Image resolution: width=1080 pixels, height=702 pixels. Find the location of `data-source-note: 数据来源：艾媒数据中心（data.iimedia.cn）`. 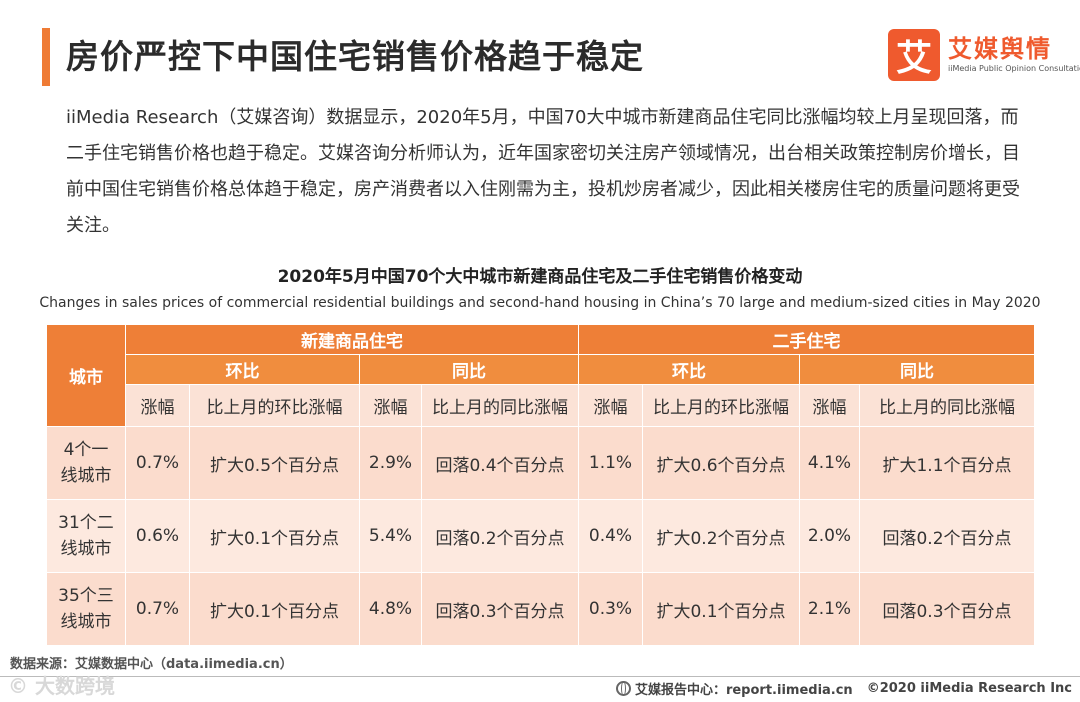

data-source-note: 数据来源：艾媒数据中心（data.iimedia.cn） is located at coordinates (151, 664).